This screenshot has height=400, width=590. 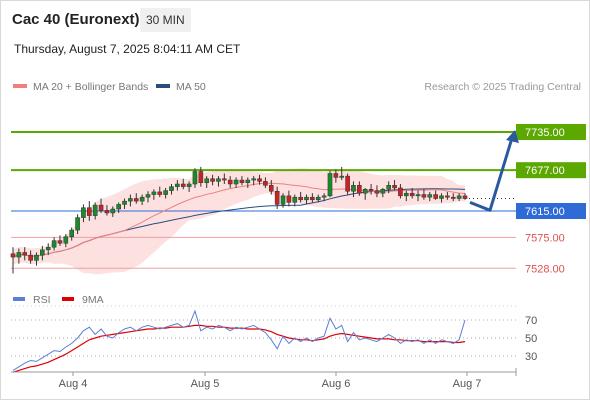 What do you see at coordinates (531, 339) in the screenshot?
I see `rsi-tick-50: 50` at bounding box center [531, 339].